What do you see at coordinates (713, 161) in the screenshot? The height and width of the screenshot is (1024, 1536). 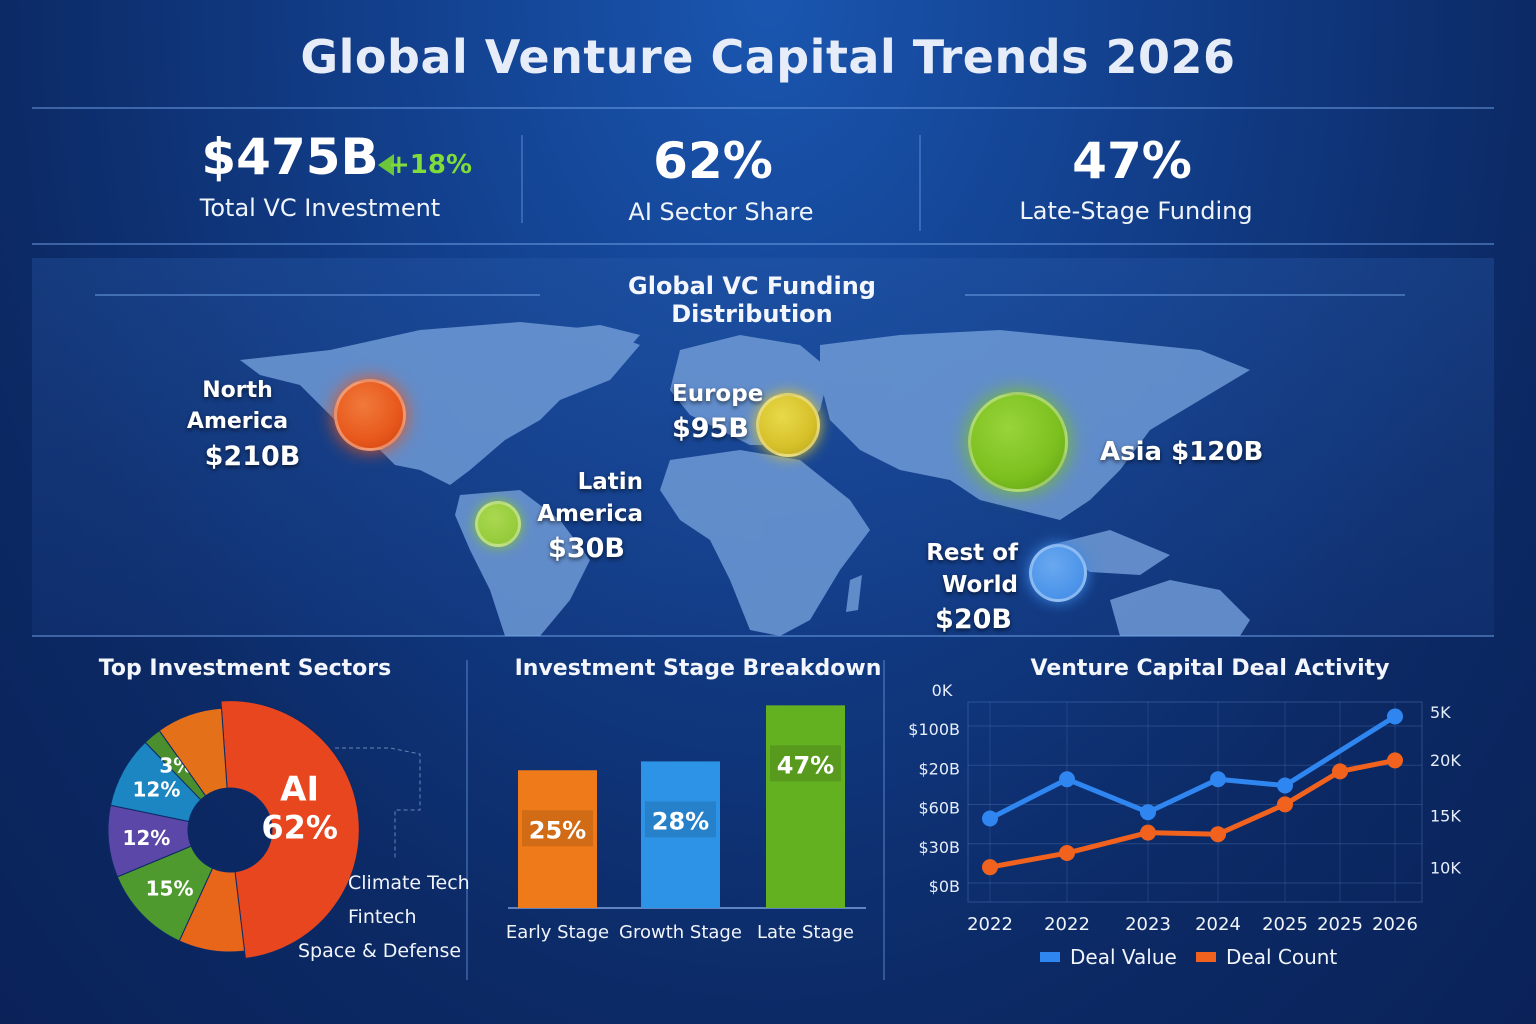 I see `kpi-ai-share-value: 62%` at bounding box center [713, 161].